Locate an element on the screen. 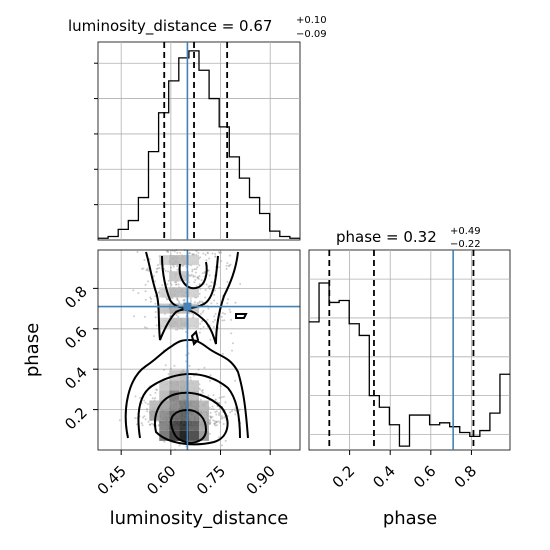 Image resolution: width=550 pixels, height=550 pixels. ld-marginal-yticks is located at coordinates (96, 134).